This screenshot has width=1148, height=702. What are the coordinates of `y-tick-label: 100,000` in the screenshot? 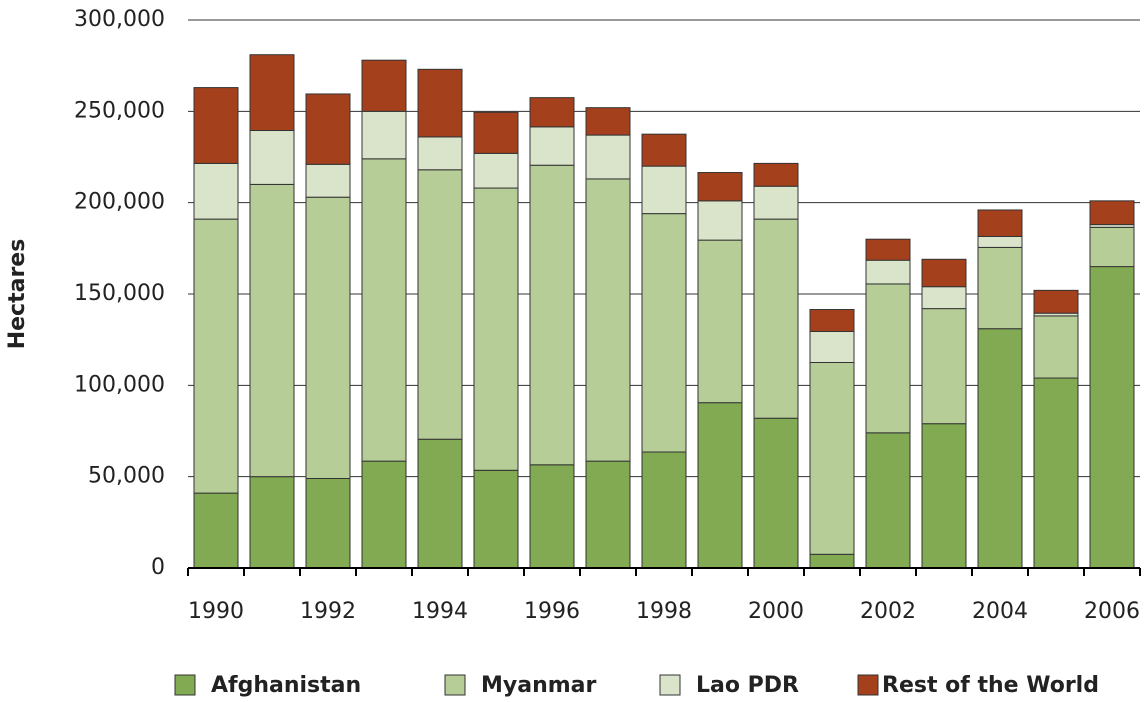 It's located at (119, 384).